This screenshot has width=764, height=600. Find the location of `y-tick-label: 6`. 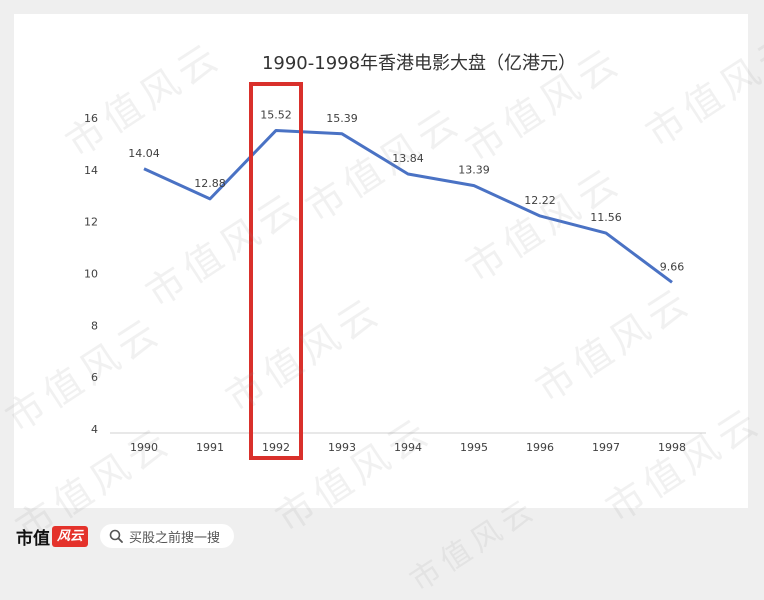

y-tick-label: 6 is located at coordinates (94, 377).